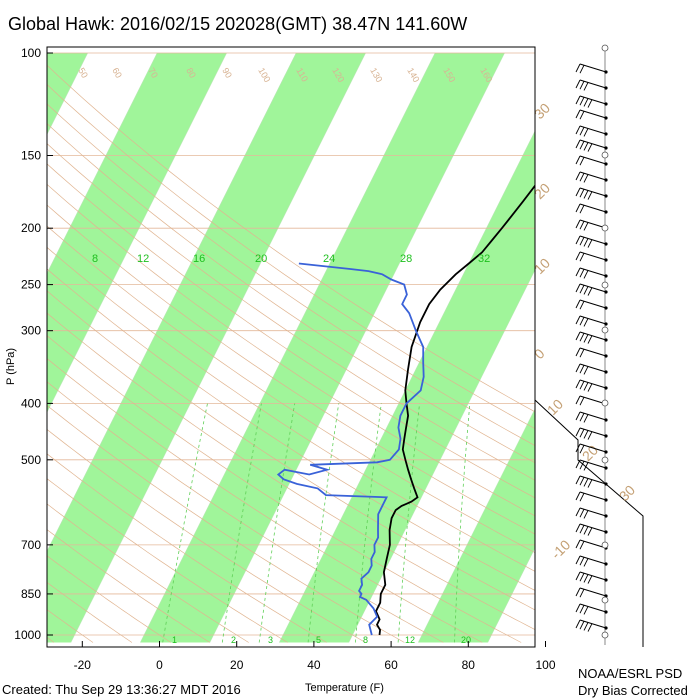 This screenshot has height=700, width=700. What do you see at coordinates (365, 640) in the screenshot?
I see `mixing-ratio-label: 8` at bounding box center [365, 640].